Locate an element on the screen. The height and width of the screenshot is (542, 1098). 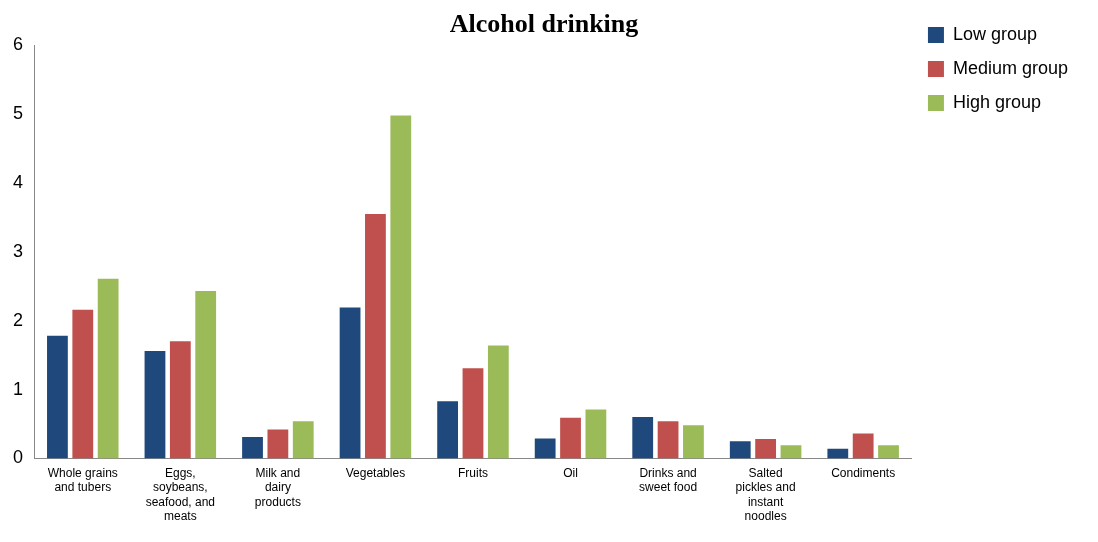
legend-label: Medium group is located at coordinates (1010, 67).